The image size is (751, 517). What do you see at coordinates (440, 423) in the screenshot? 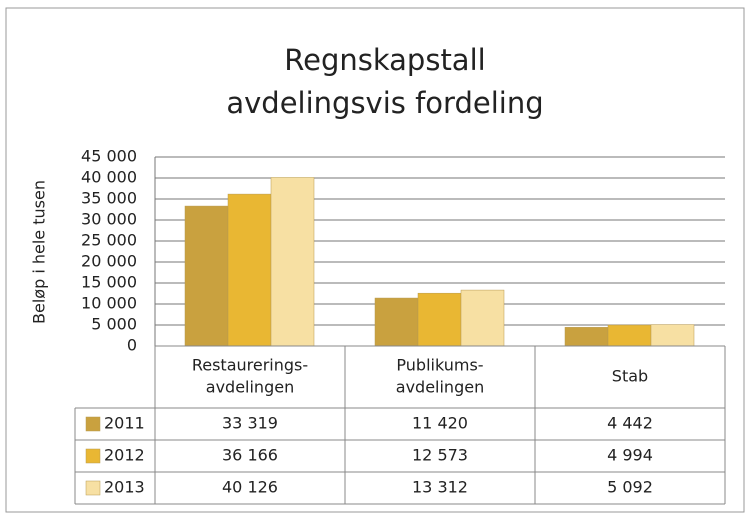
I see `table-value: 11 420` at bounding box center [440, 423].